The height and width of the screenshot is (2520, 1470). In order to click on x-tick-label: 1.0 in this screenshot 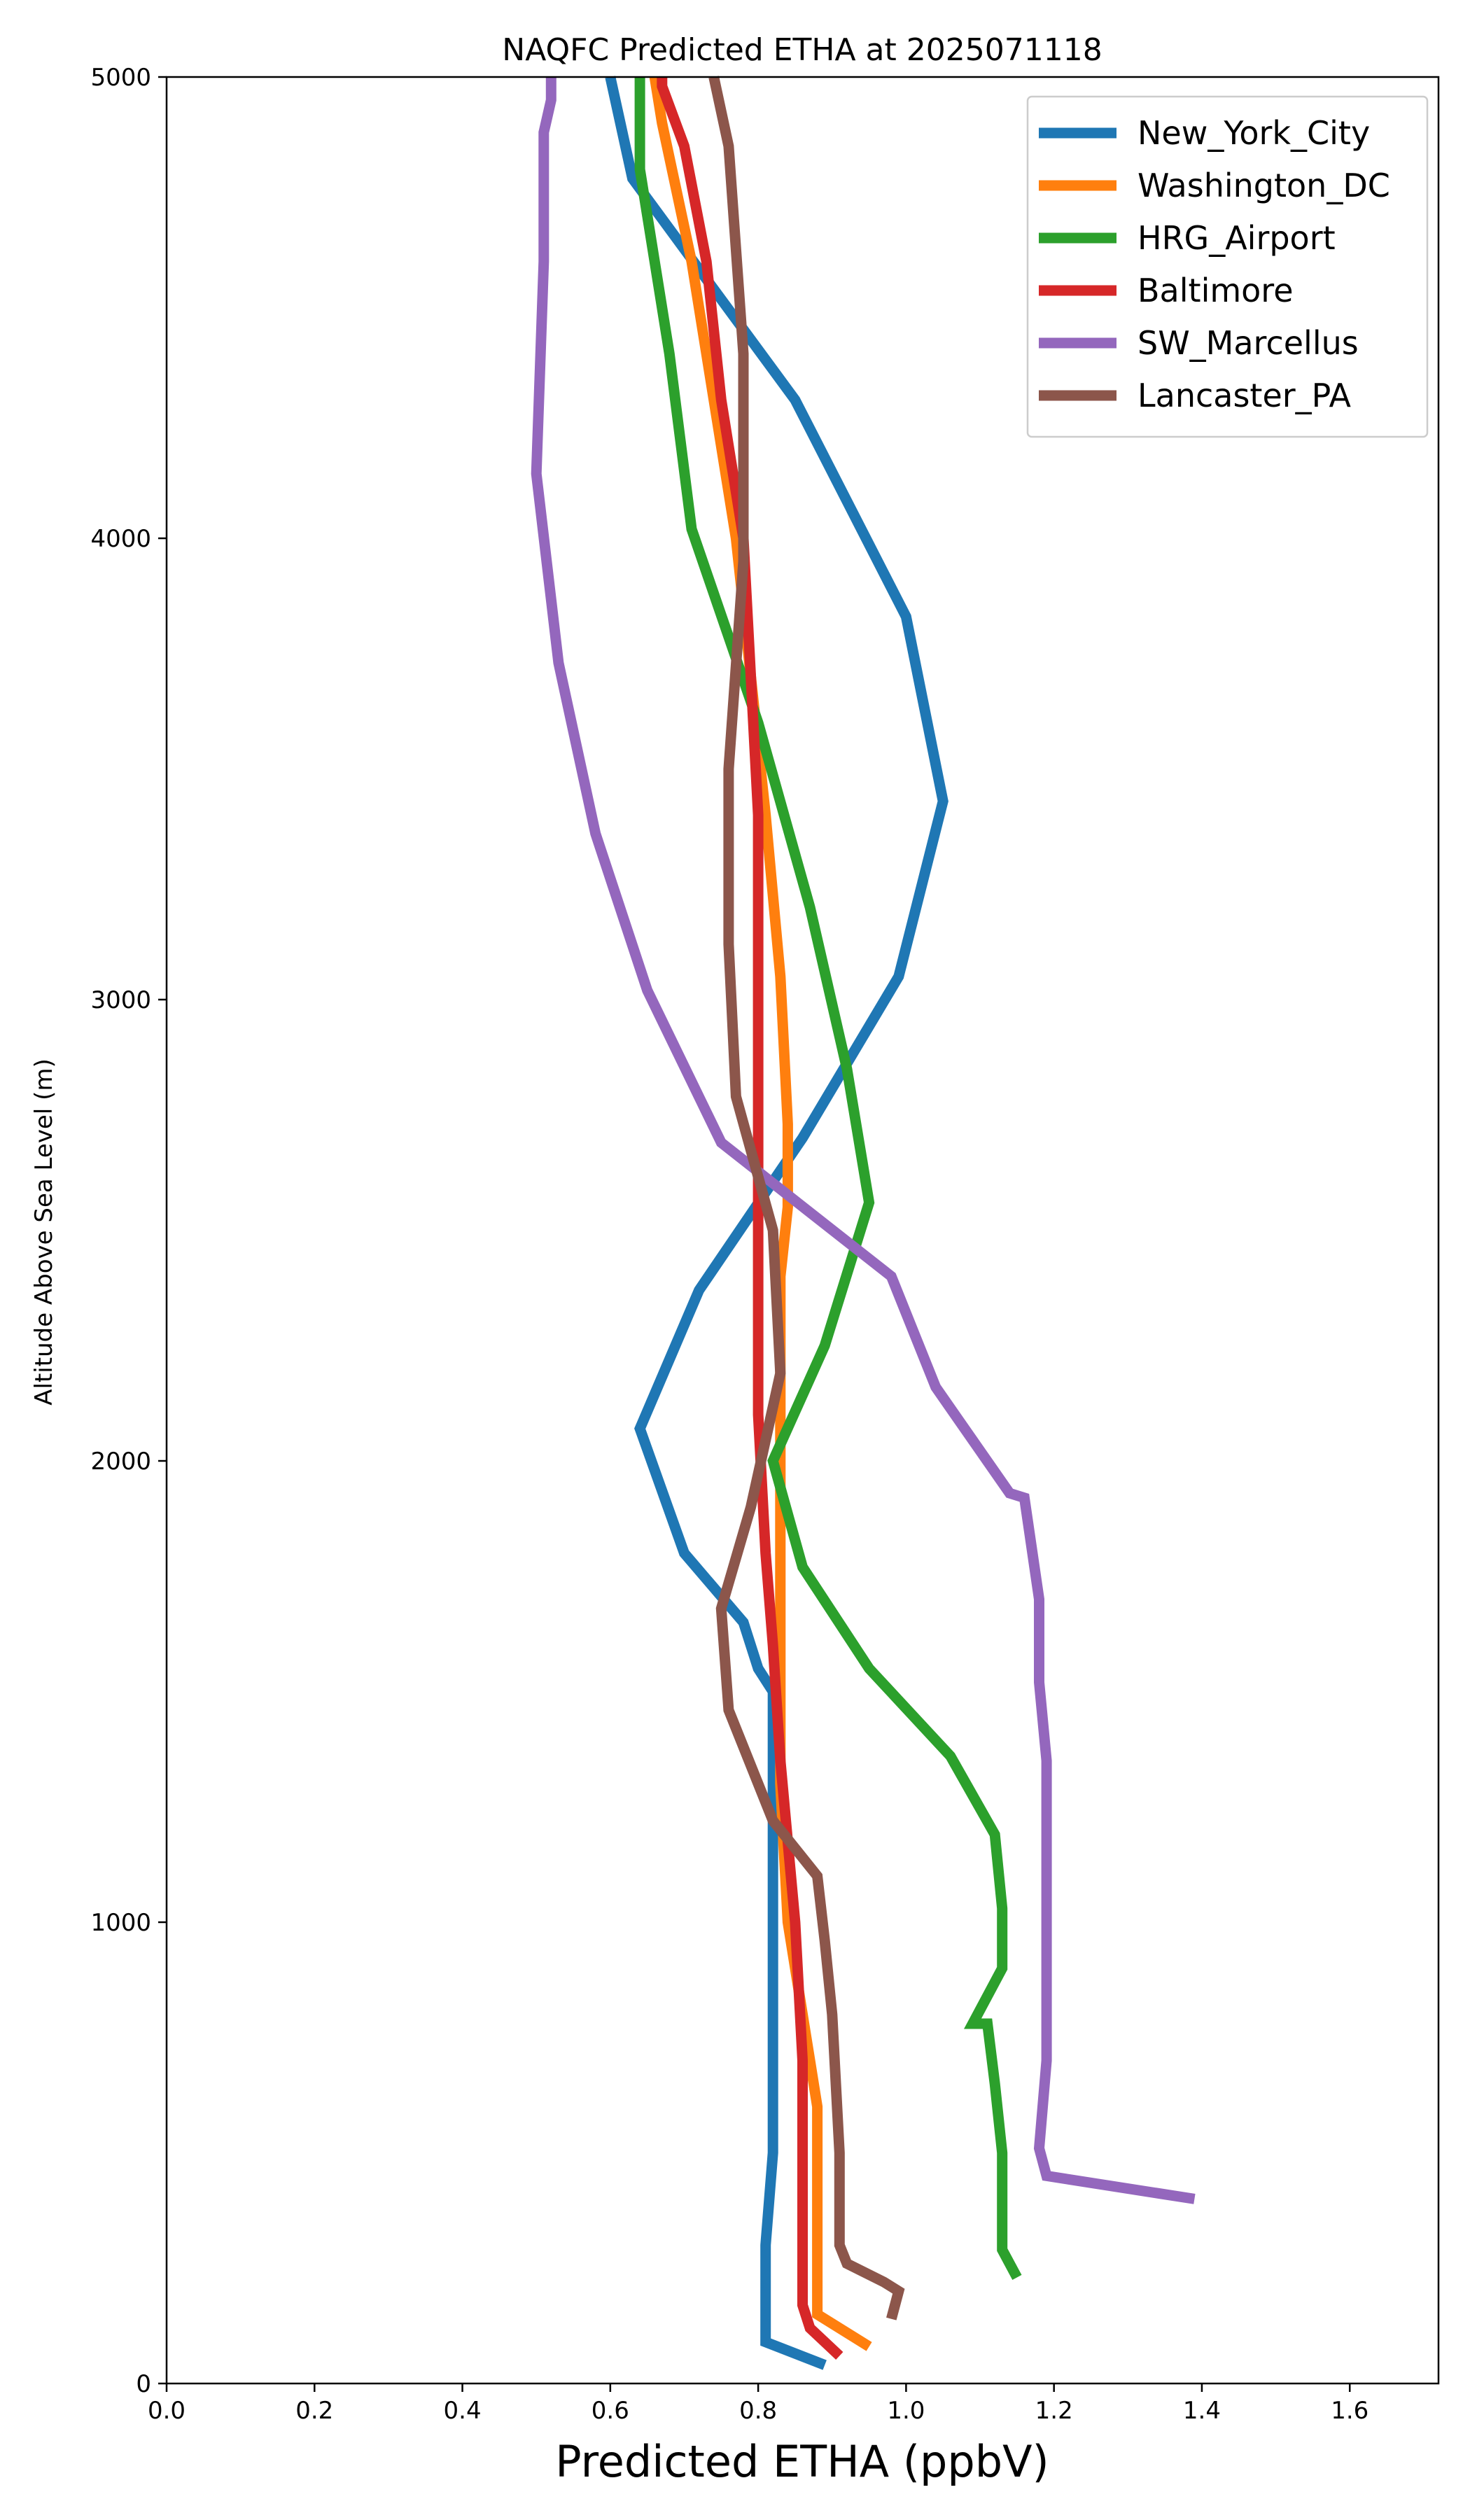, I will do `click(906, 2411)`.